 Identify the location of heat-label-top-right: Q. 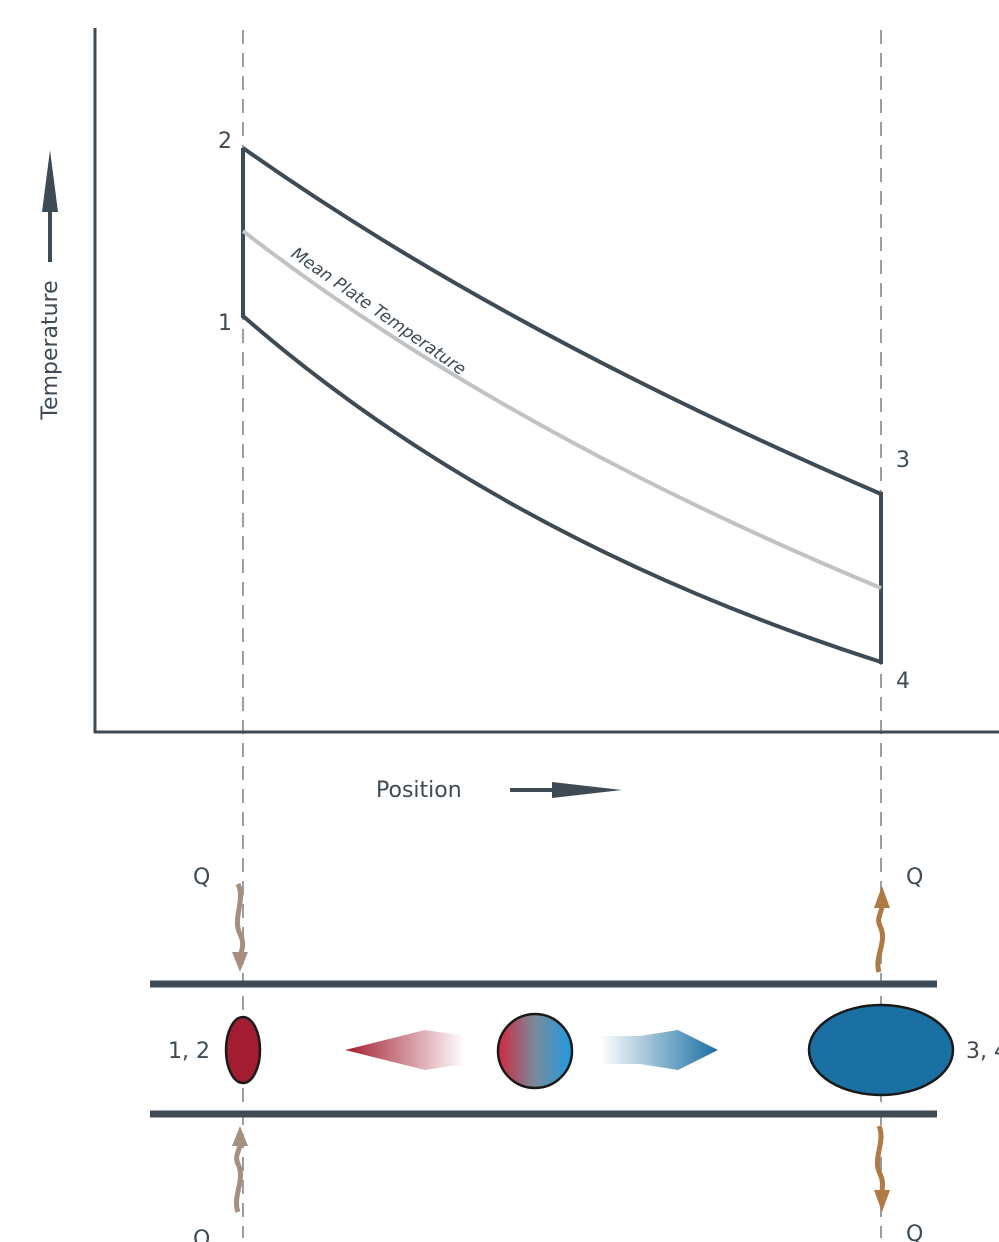
(914, 877).